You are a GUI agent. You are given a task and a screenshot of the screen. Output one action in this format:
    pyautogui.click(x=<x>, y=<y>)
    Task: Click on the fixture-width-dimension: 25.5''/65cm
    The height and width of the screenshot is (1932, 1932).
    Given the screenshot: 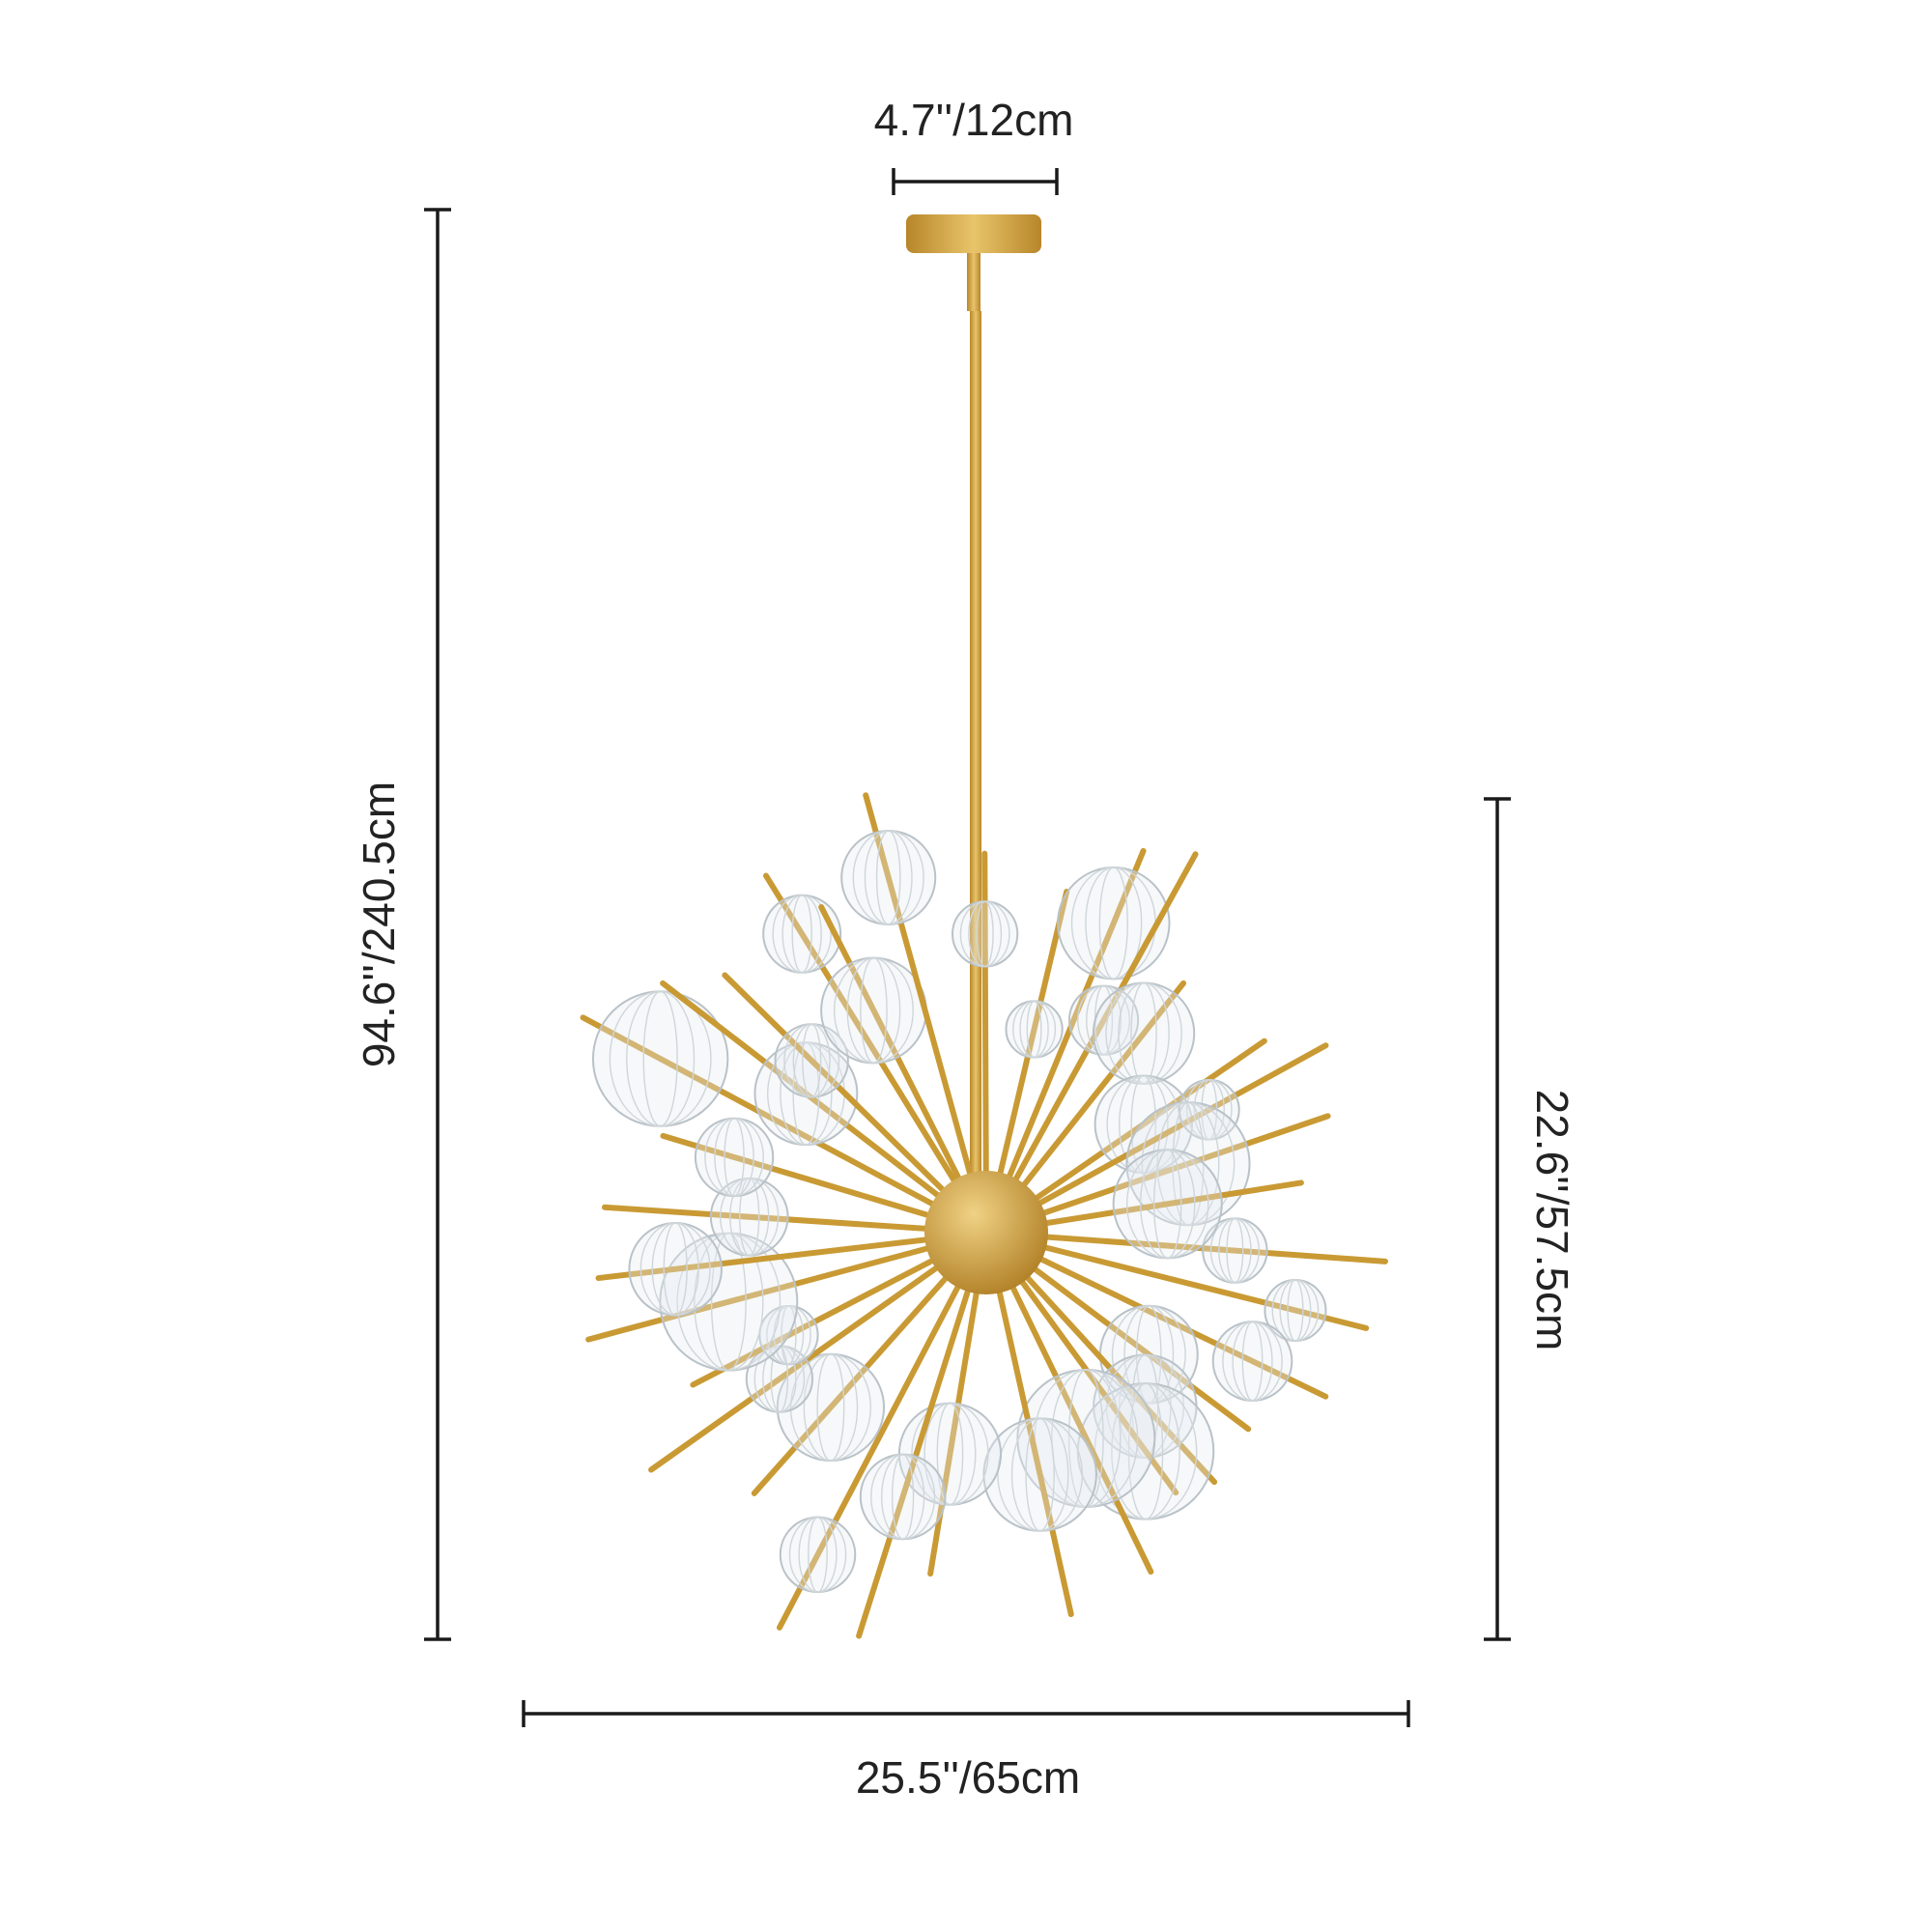 What is the action you would take?
    pyautogui.click(x=966, y=1751)
    